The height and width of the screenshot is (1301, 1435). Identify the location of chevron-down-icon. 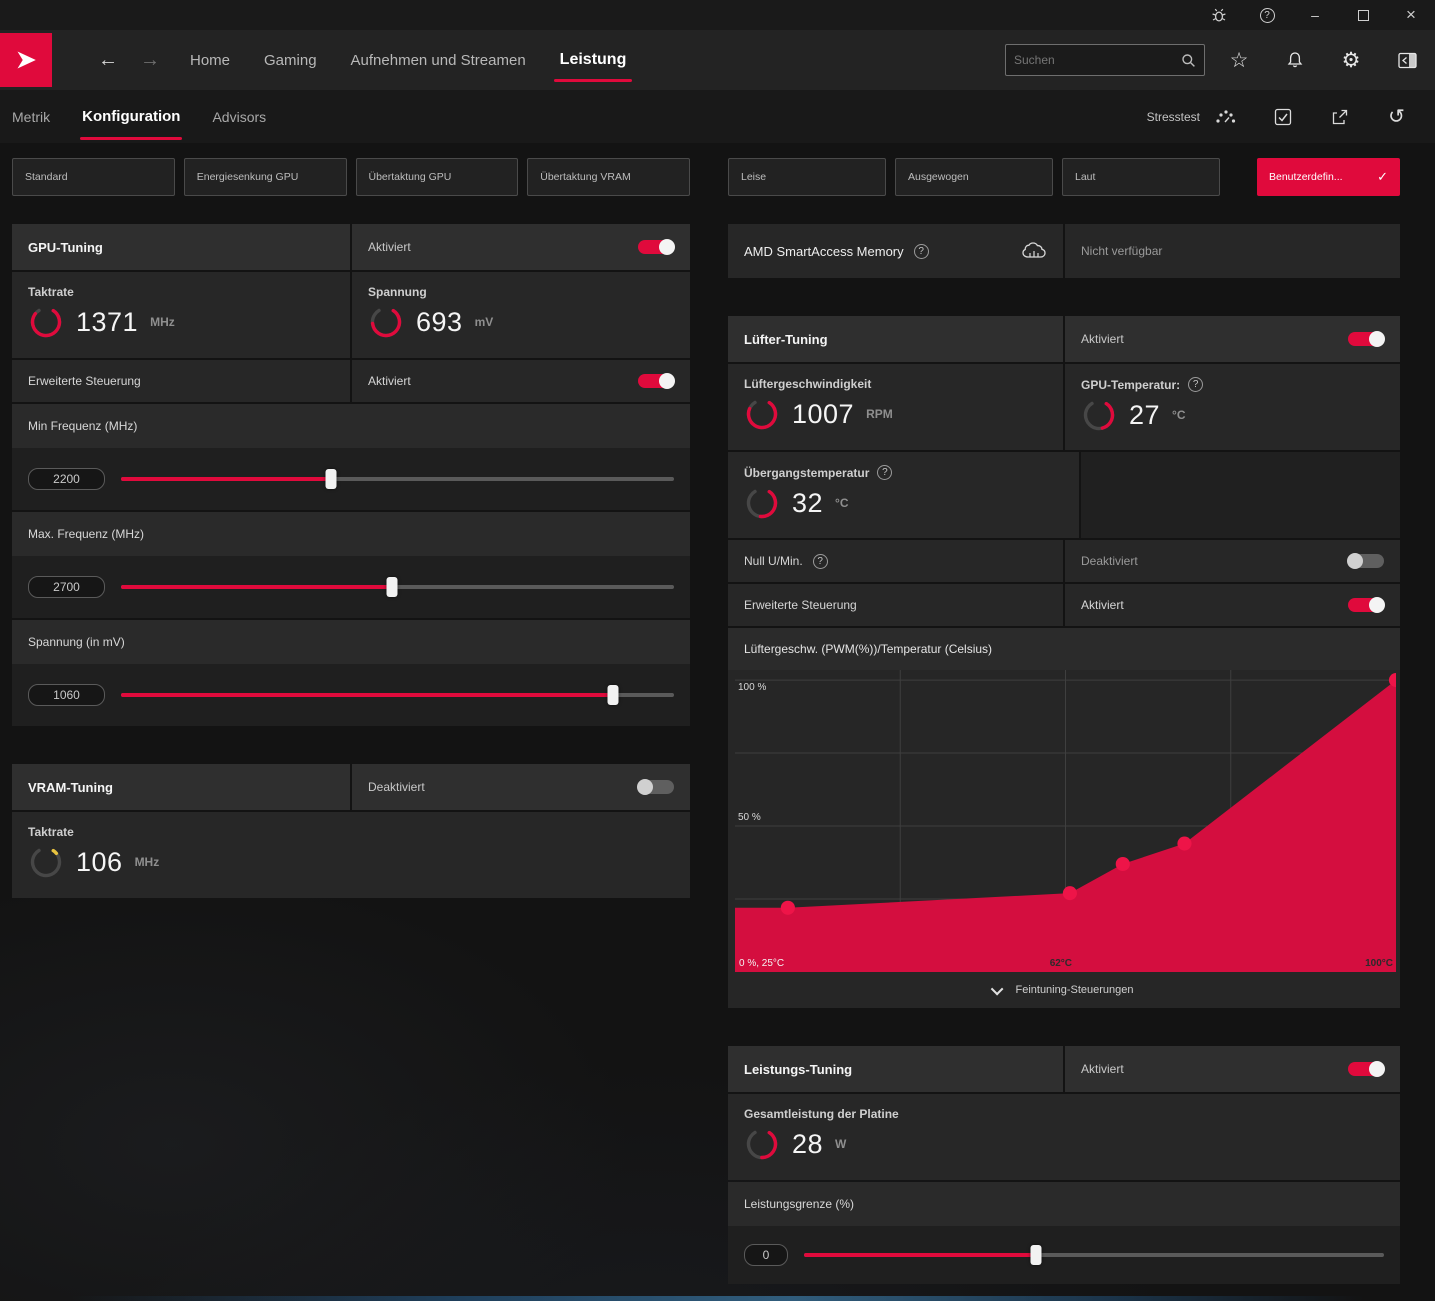
(997, 988).